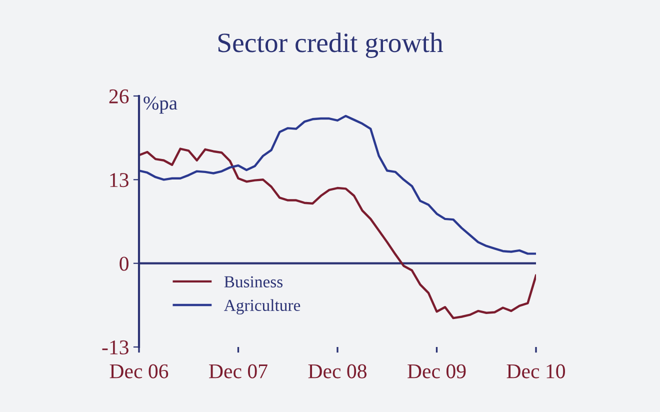 The width and height of the screenshot is (660, 412). What do you see at coordinates (161, 105) in the screenshot?
I see `y-axis-title: %pa` at bounding box center [161, 105].